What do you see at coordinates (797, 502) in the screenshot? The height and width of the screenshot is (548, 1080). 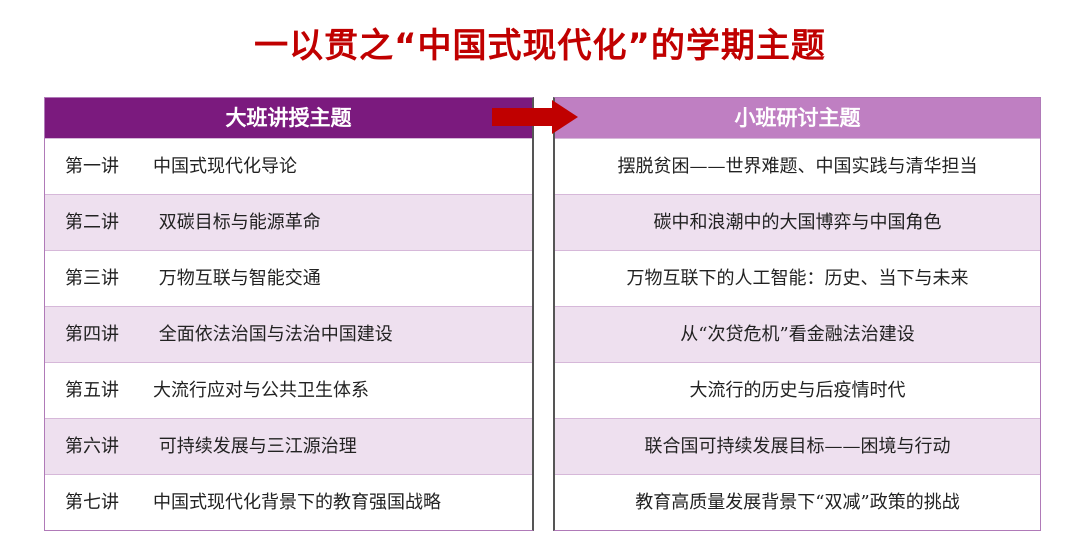 I see `seminar-row: 教育高质量发展背景下“双减”政策的挑战` at bounding box center [797, 502].